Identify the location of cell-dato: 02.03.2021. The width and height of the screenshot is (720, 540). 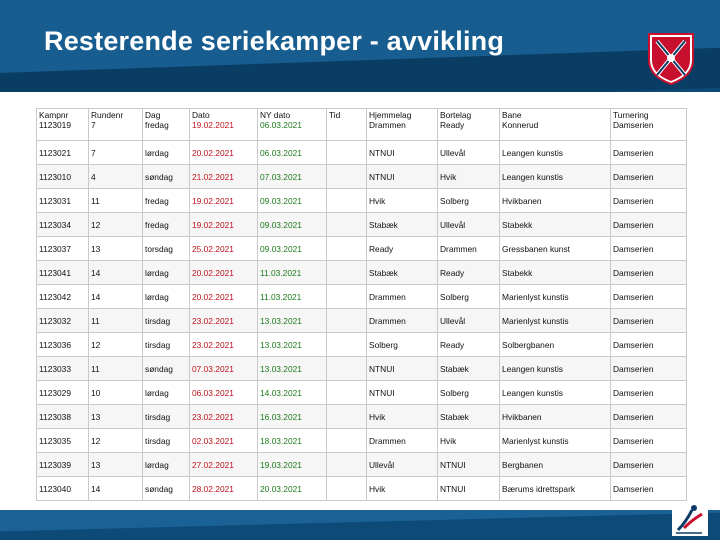
(223, 440).